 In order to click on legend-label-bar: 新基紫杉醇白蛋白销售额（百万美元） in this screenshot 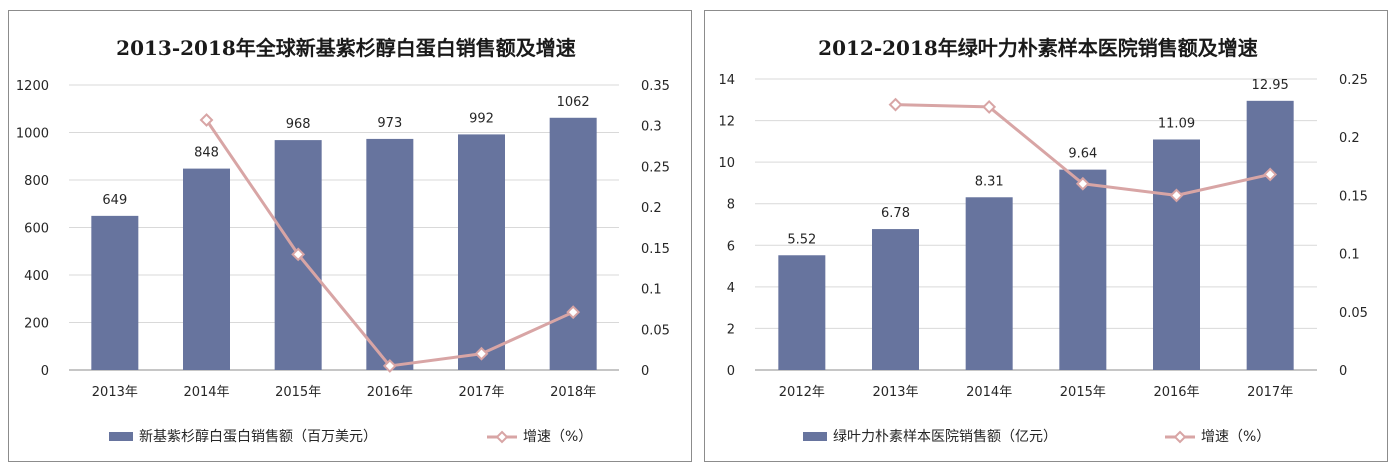, I will do `click(258, 436)`.